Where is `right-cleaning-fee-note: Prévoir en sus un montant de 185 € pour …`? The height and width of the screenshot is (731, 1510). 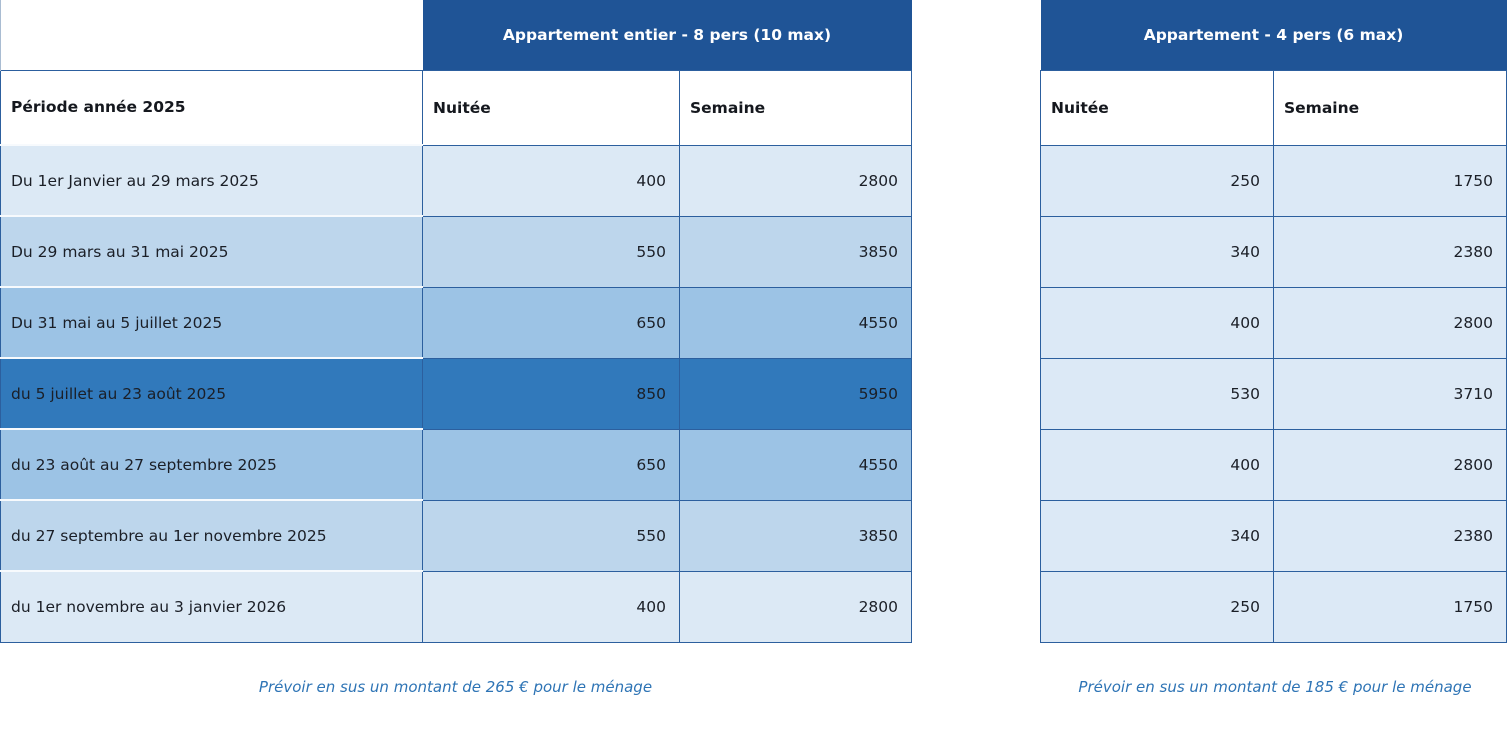 right-cleaning-fee-note: Prévoir en sus un montant de 185 € pour … is located at coordinates (1275, 687).